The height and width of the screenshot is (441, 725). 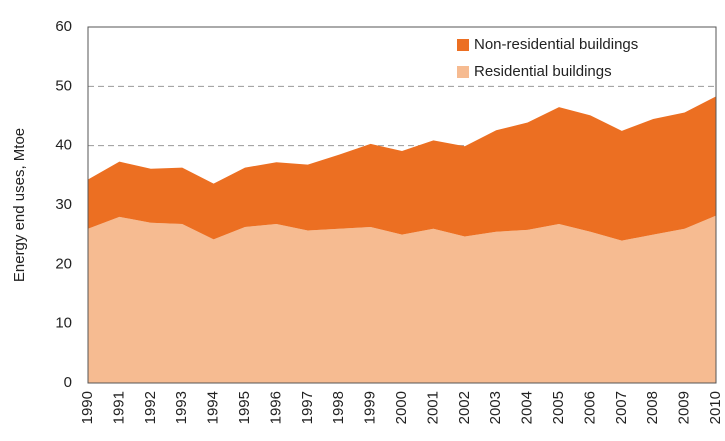 I want to click on x-tick-label: 1998, so click(x=338, y=407).